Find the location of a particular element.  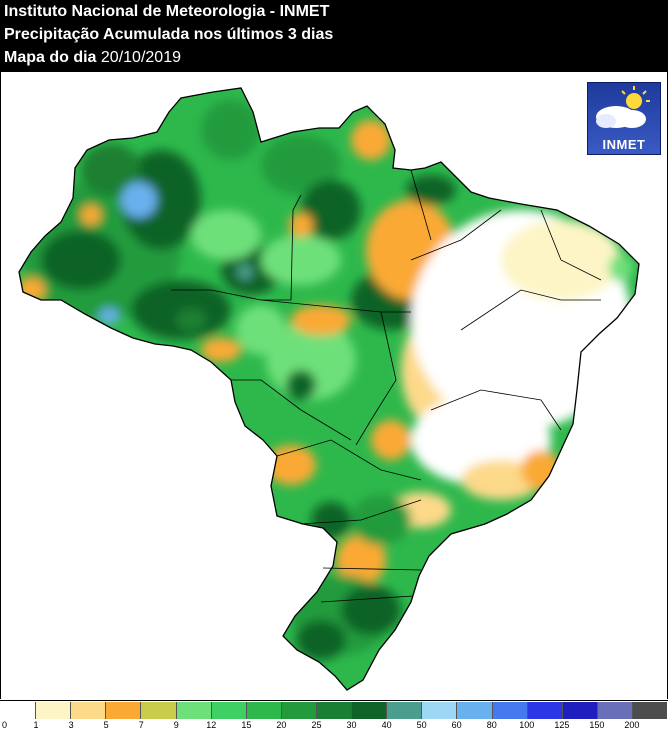

legend-tick-label: 3 is located at coordinates (71, 725).